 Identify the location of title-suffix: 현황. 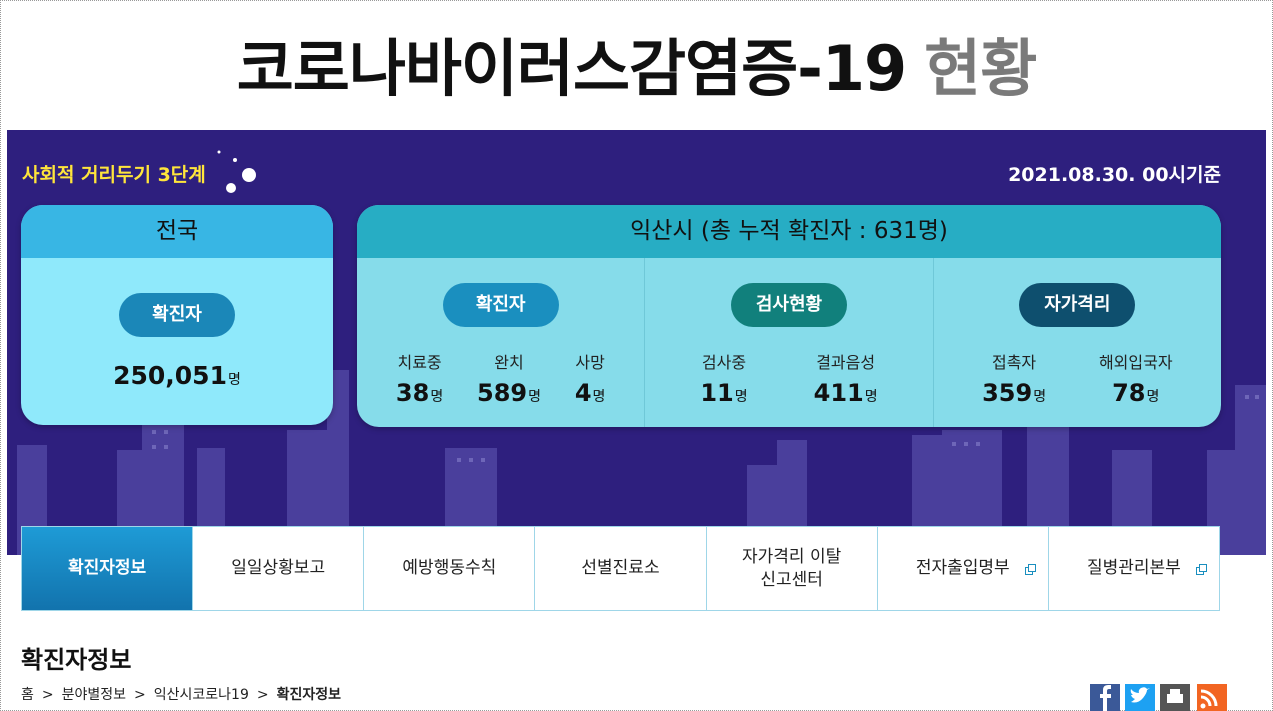
(980, 68).